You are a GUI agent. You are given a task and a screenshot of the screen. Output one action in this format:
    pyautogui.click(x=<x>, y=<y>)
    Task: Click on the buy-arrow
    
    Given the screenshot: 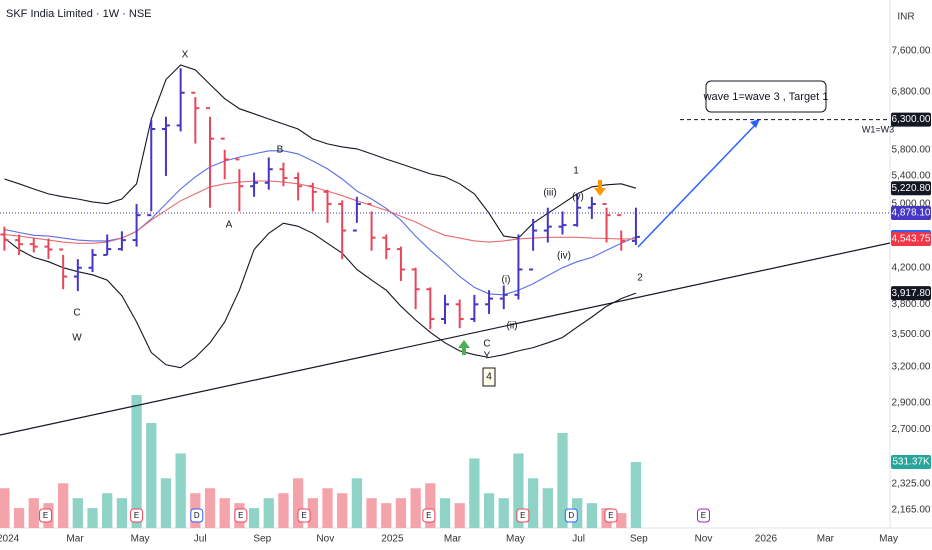 What is the action you would take?
    pyautogui.click(x=464, y=347)
    